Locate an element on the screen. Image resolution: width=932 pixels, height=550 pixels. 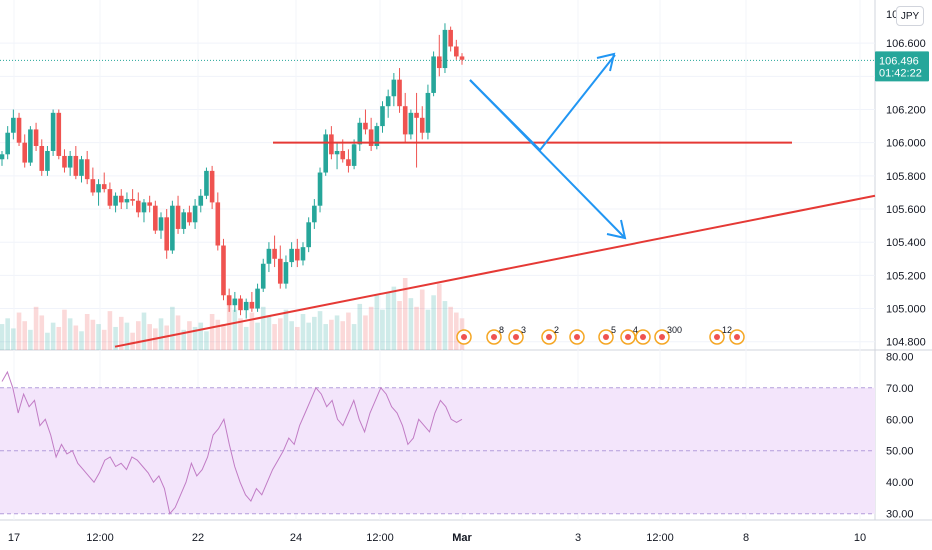
down-scenario-arrow is located at coordinates (547, 159).